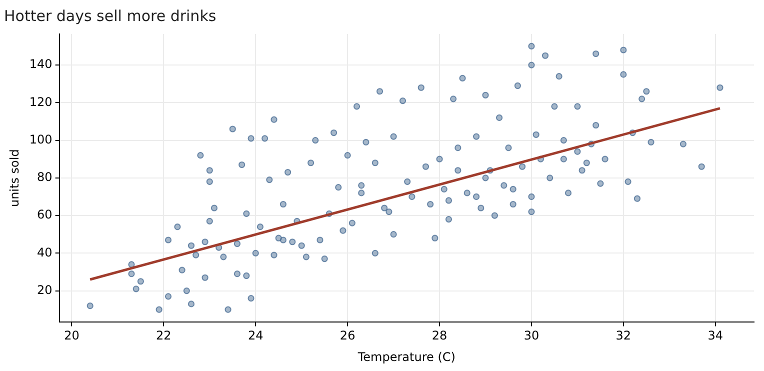  Describe the element at coordinates (44, 215) in the screenshot. I see `y-tick-label: 60` at that location.